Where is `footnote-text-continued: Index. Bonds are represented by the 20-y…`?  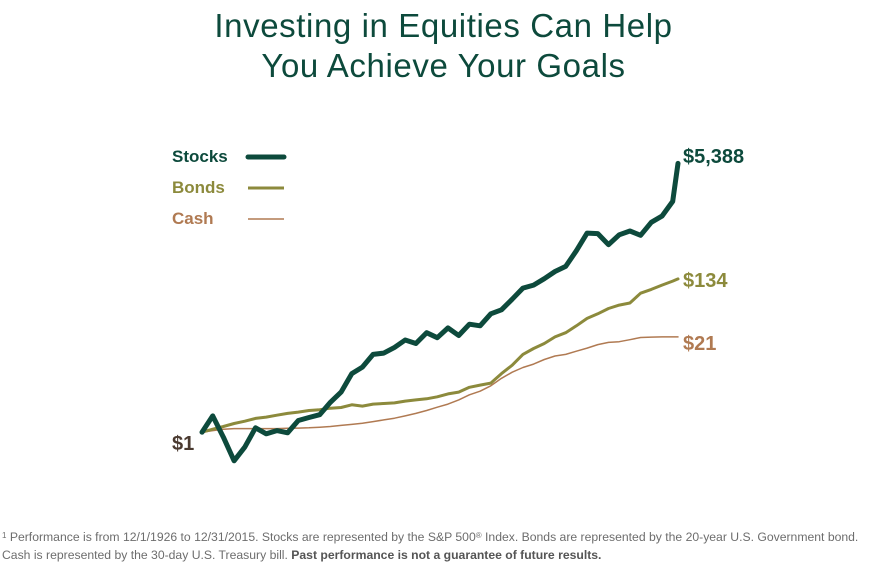
footnote-text-continued: Index. Bonds are represented by the 20-y… is located at coordinates (430, 546).